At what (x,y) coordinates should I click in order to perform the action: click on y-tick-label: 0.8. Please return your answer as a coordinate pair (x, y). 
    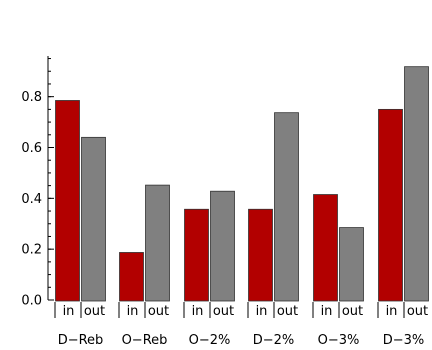
    Looking at the image, I should click on (31, 97).